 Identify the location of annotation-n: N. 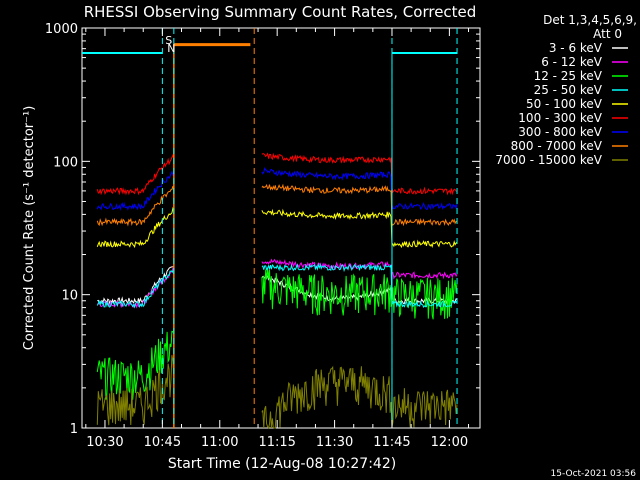
(171, 48).